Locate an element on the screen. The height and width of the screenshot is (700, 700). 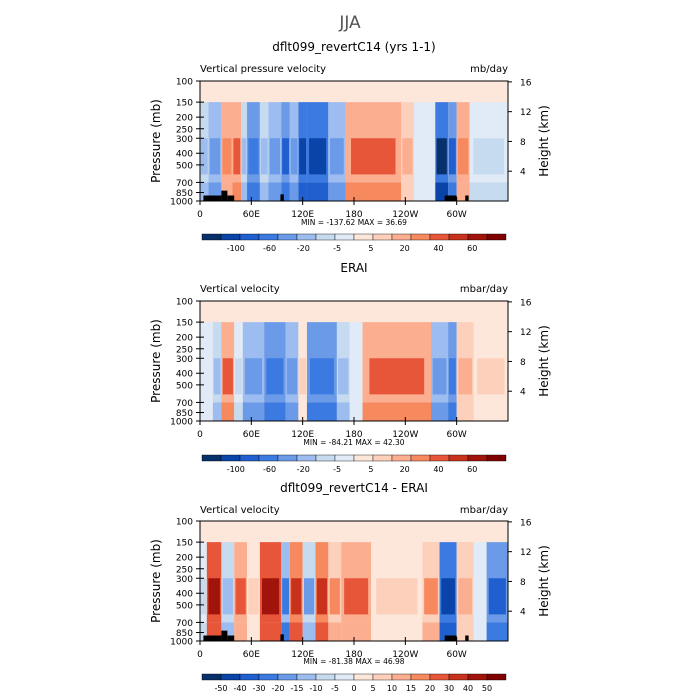
min-max-stats: MIN = -84.21 MAX = 42.30 is located at coordinates (353, 442).